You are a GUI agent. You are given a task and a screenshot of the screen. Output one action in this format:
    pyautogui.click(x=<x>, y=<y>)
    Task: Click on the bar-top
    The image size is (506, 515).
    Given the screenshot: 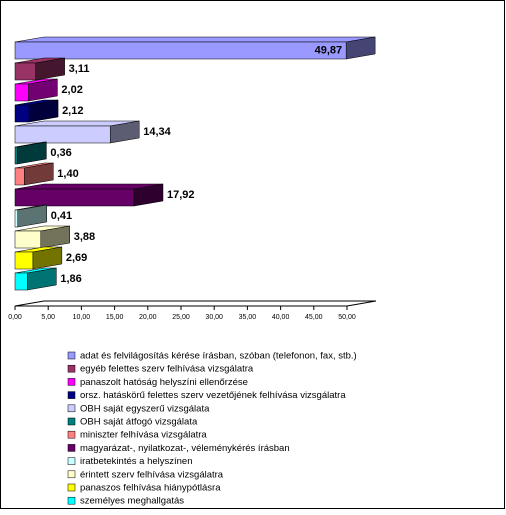 What is the action you would take?
    pyautogui.click(x=195, y=39)
    